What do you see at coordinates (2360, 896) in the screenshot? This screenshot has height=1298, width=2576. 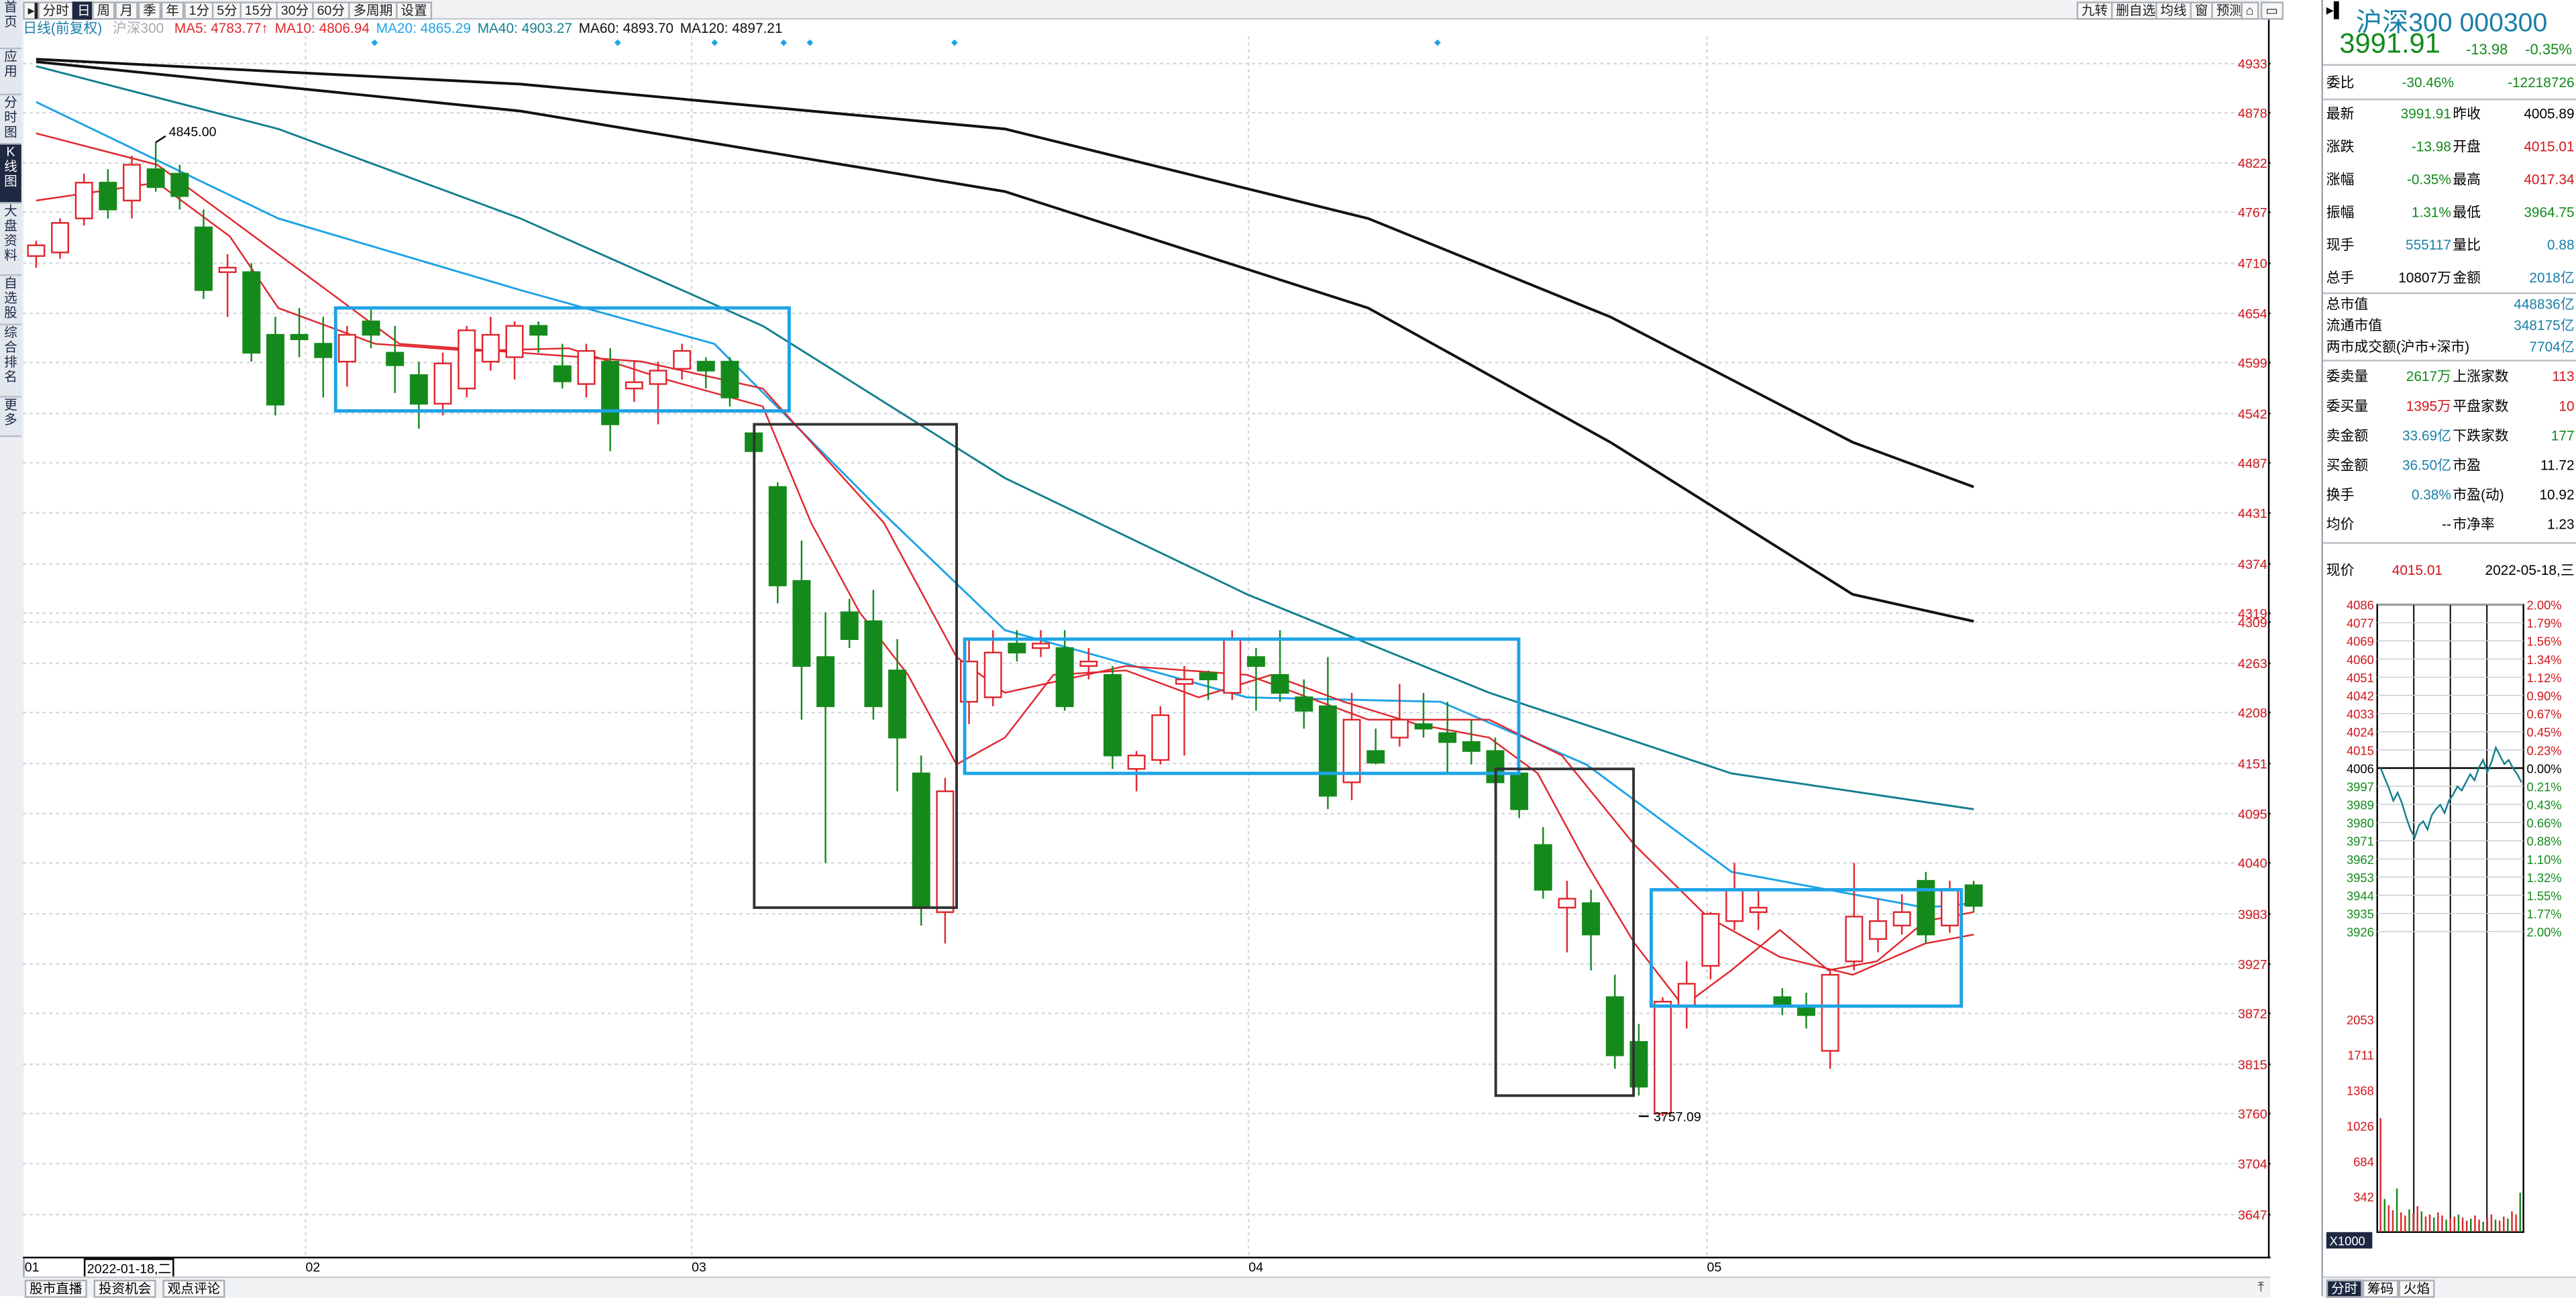 I see `mini-price-label: 3944` at bounding box center [2360, 896].